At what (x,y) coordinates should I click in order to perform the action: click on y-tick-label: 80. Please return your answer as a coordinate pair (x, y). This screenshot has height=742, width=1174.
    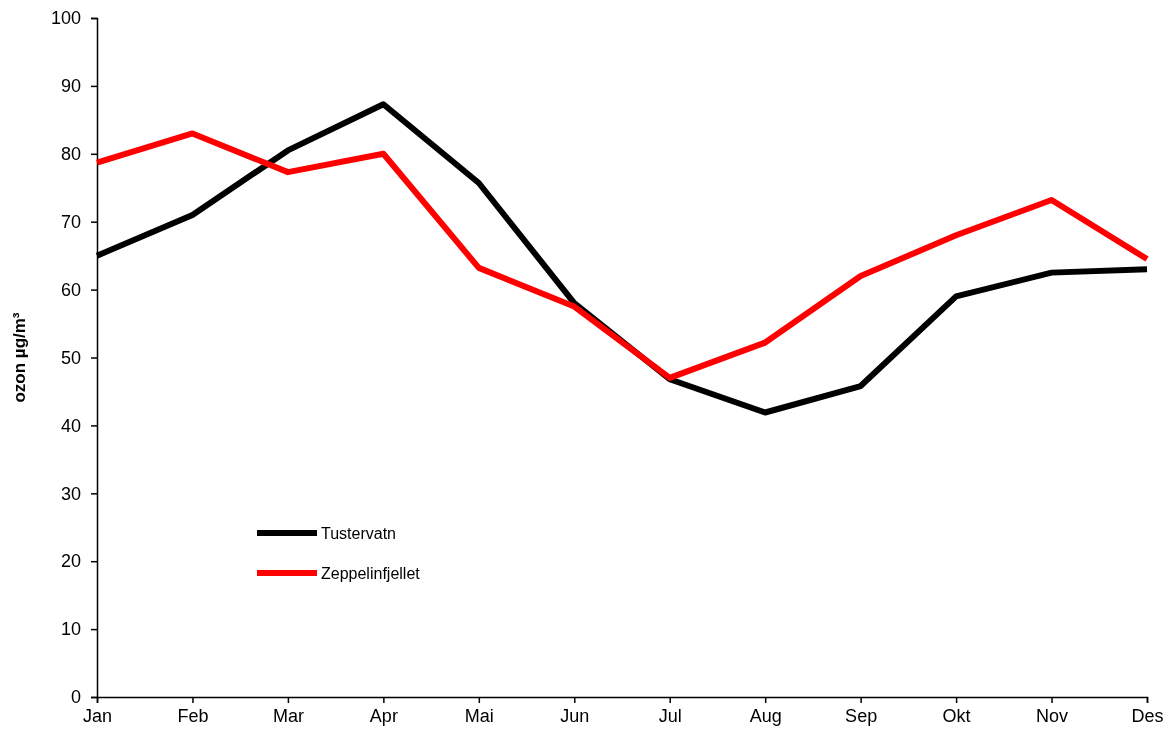
    Looking at the image, I should click on (70, 154).